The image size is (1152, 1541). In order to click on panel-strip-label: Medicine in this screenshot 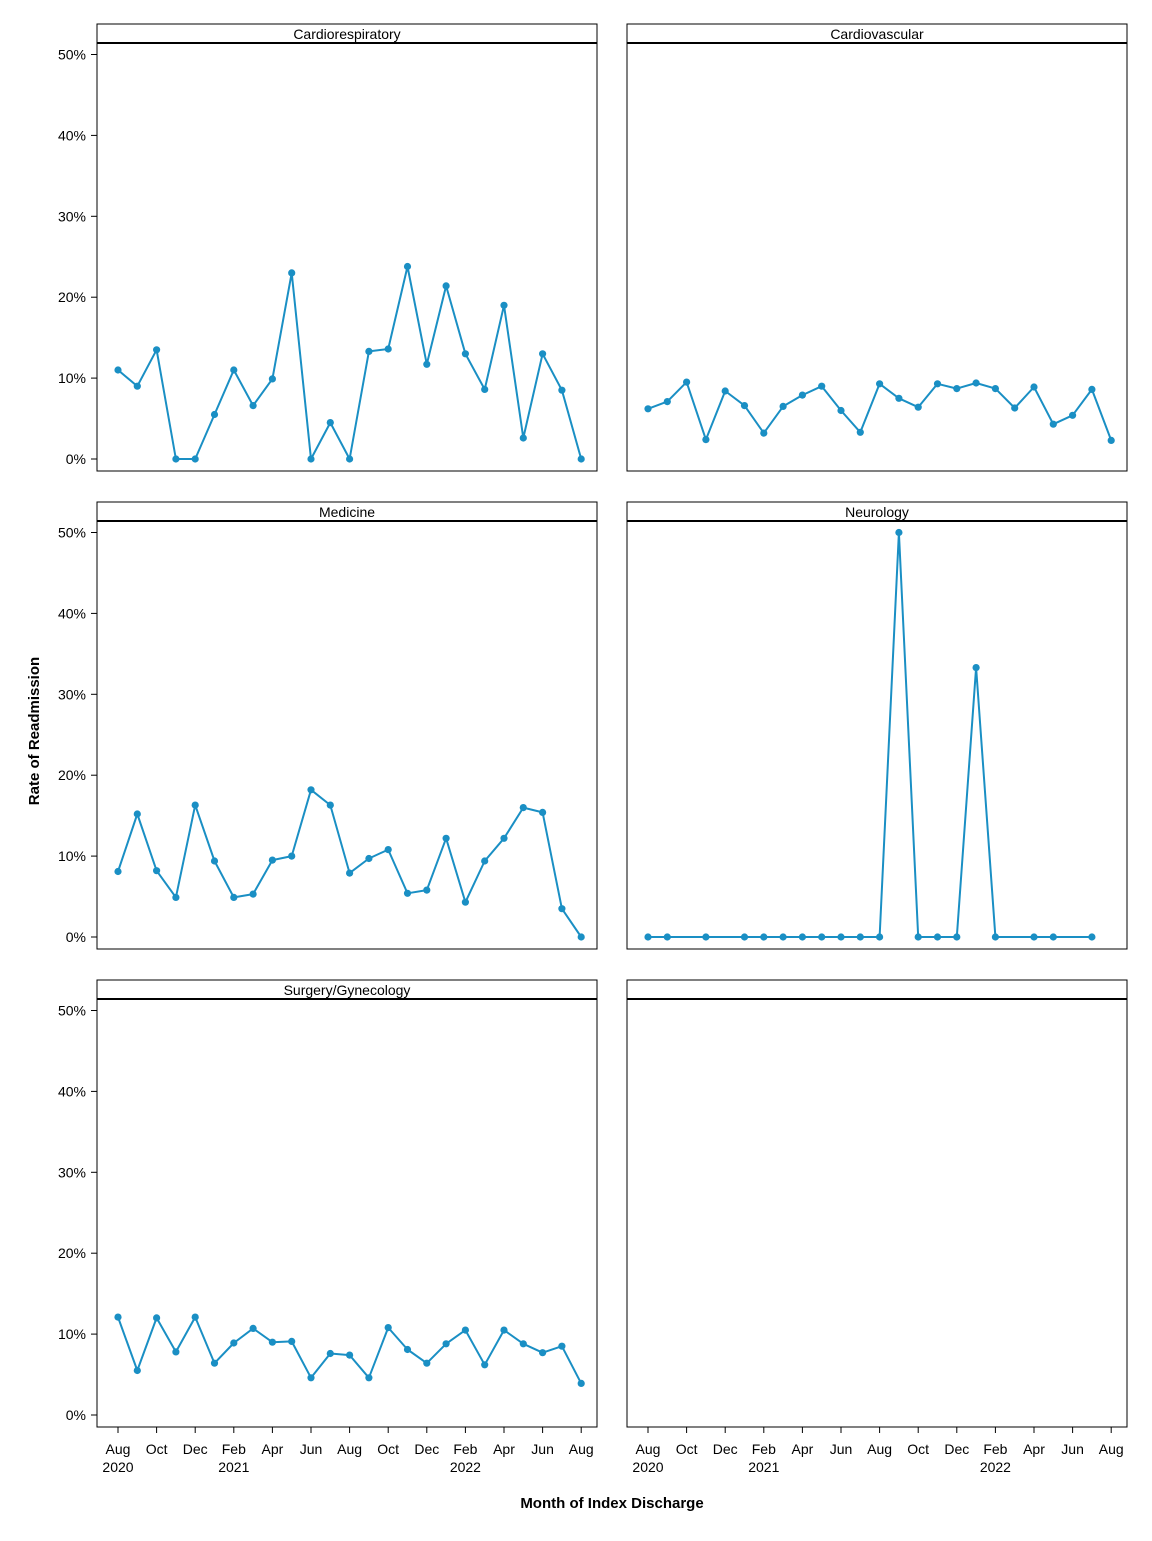, I will do `click(347, 512)`.